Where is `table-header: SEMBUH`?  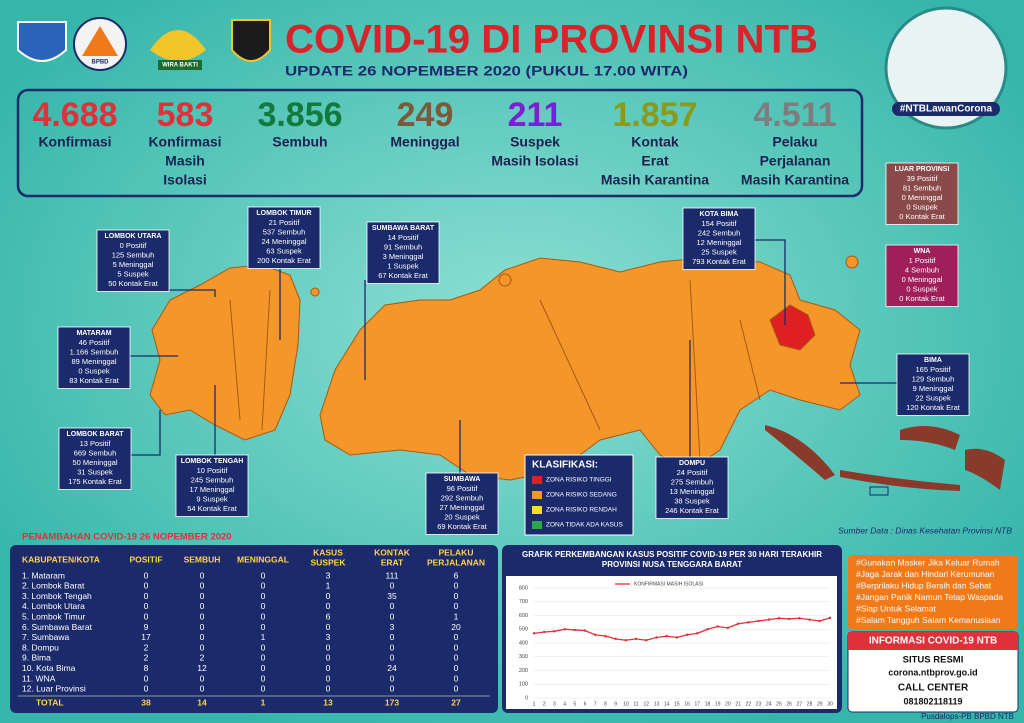 table-header: SEMBUH is located at coordinates (202, 559).